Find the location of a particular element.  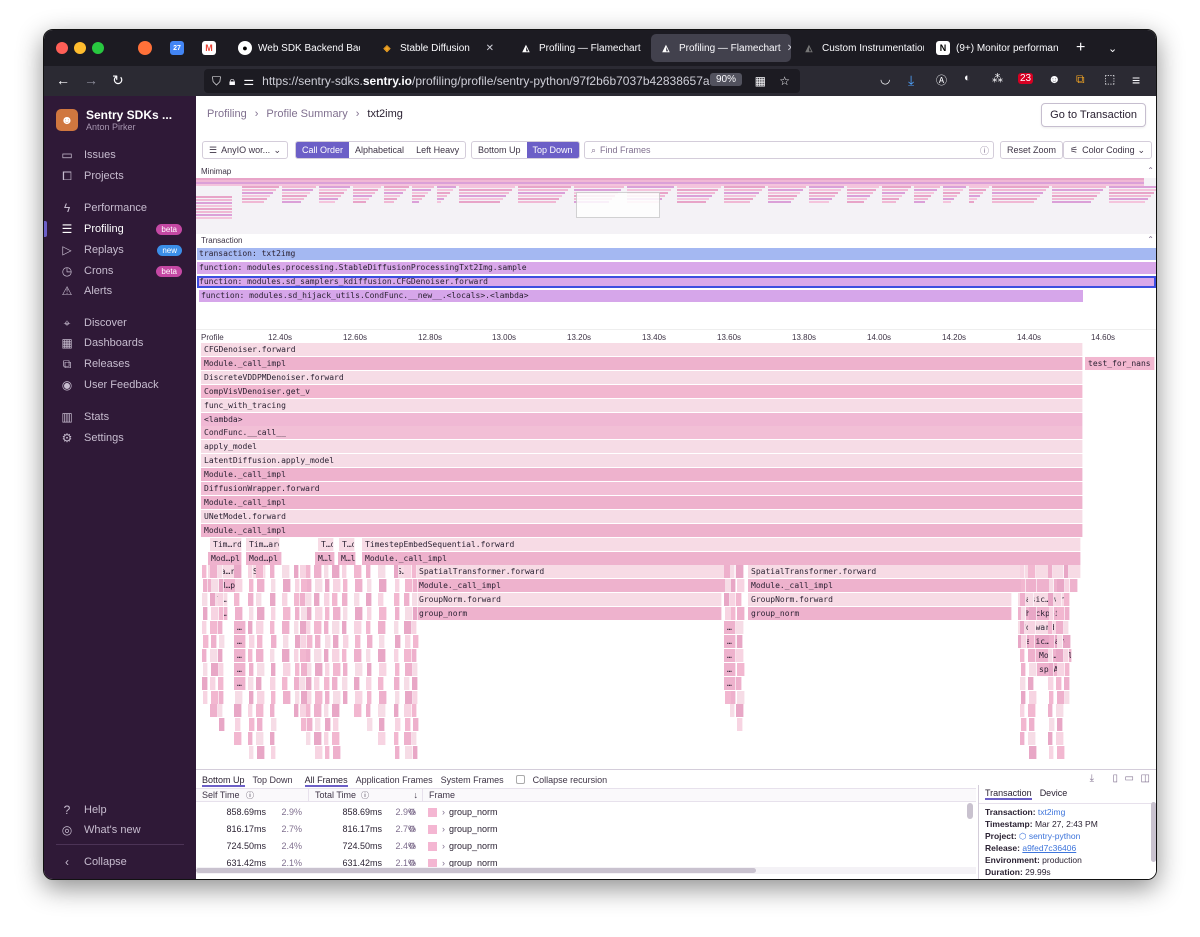

sidebar-item-replays: ▷ Replays new is located at coordinates (120, 250).